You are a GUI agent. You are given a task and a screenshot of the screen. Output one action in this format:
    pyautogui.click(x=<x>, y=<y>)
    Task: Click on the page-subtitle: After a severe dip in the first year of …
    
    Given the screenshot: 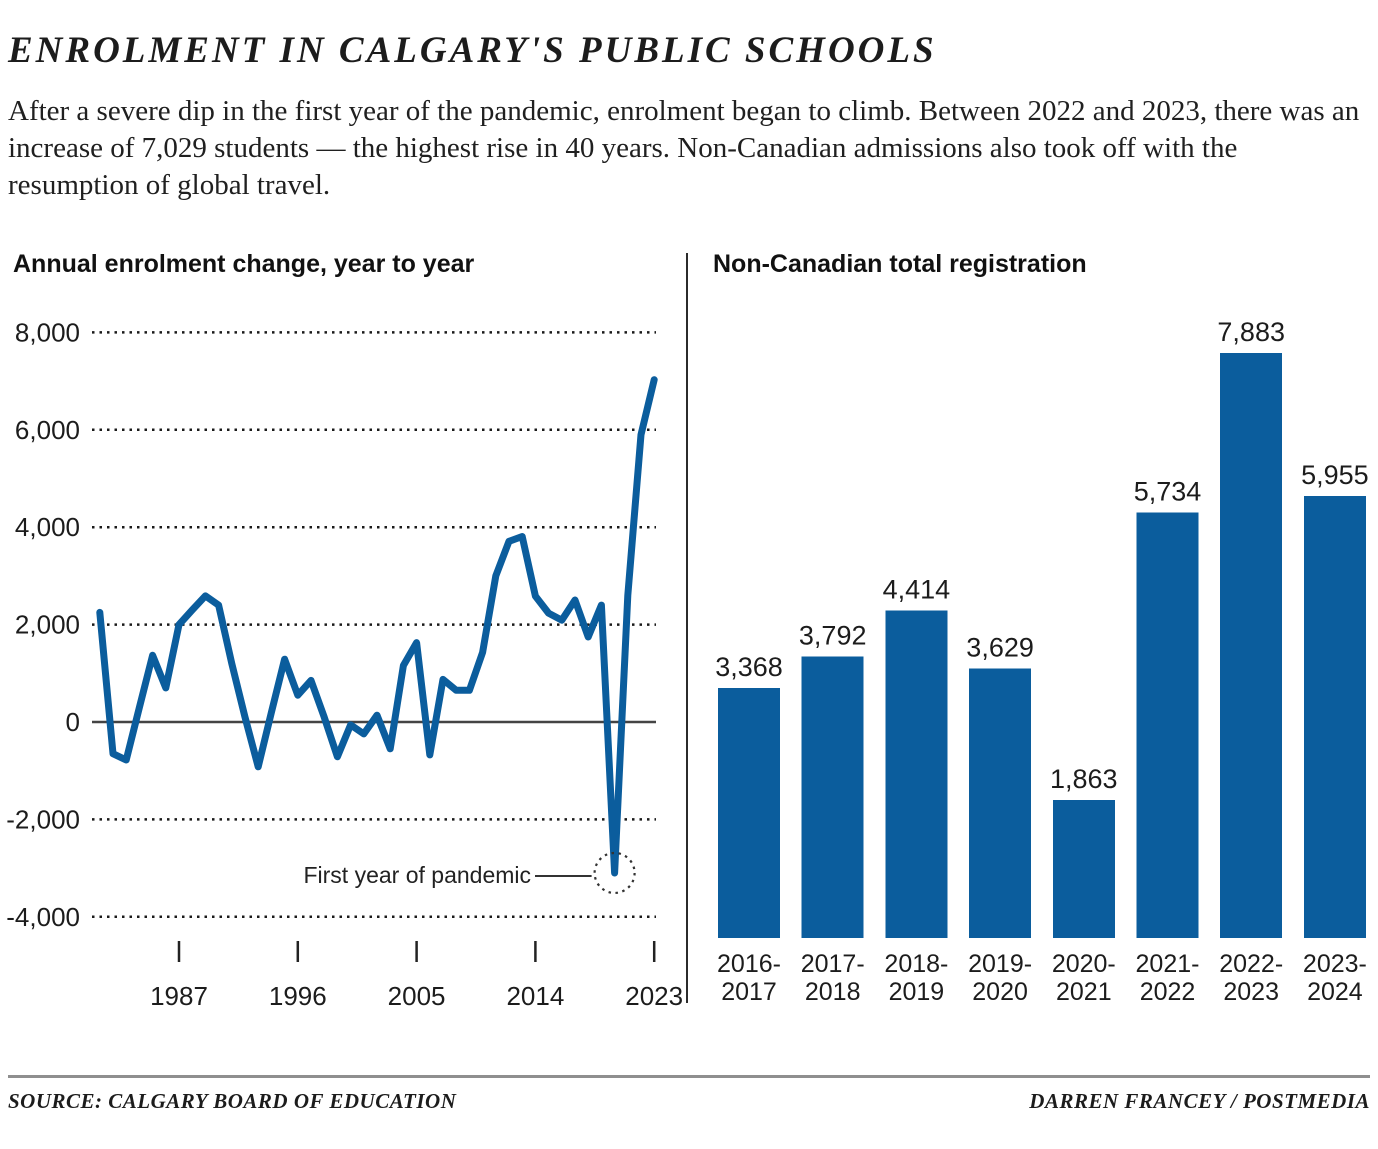 What is the action you would take?
    pyautogui.click(x=684, y=148)
    